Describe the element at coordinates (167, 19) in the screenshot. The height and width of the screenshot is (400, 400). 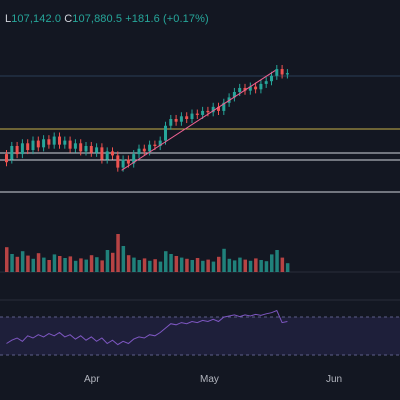
I see `price-change: +181.6 (+0.17%)` at that location.